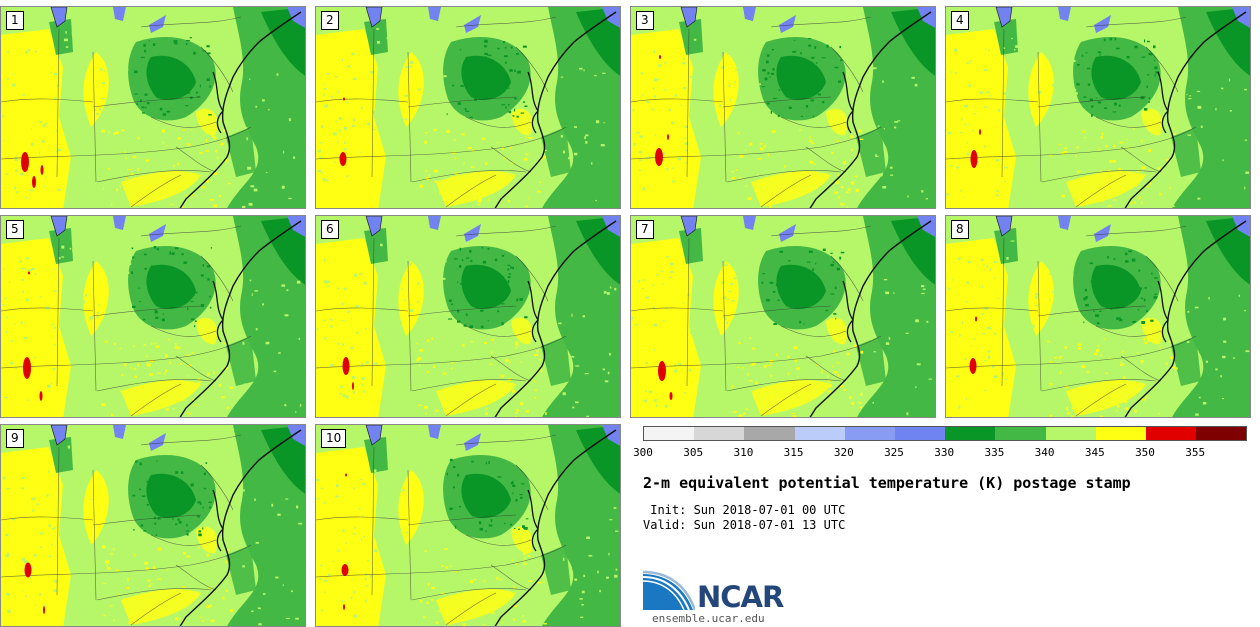  I want to click on panel-number: 4, so click(960, 20).